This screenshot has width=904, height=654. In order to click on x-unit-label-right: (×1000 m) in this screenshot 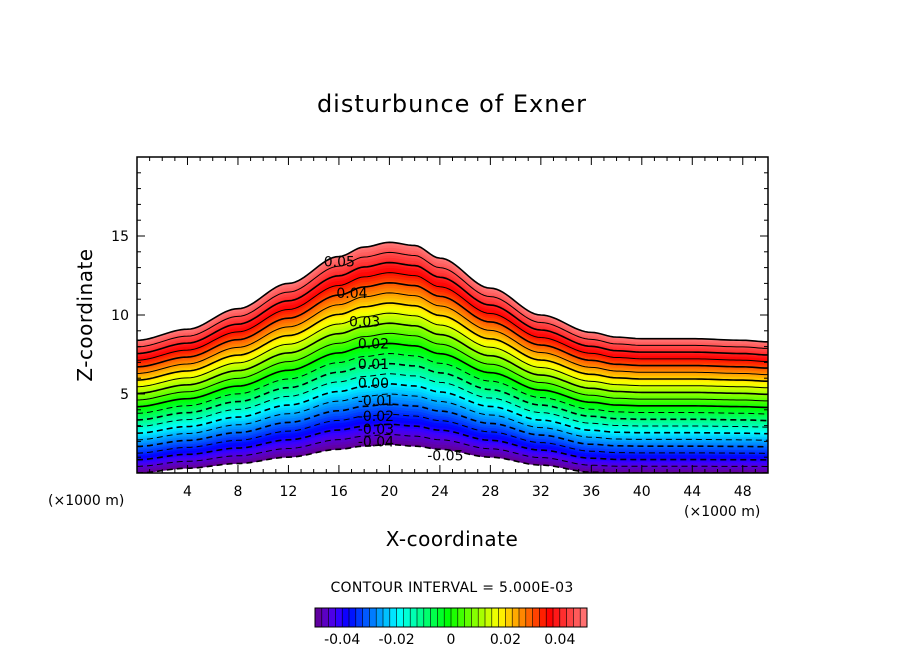, I will do `click(722, 512)`.